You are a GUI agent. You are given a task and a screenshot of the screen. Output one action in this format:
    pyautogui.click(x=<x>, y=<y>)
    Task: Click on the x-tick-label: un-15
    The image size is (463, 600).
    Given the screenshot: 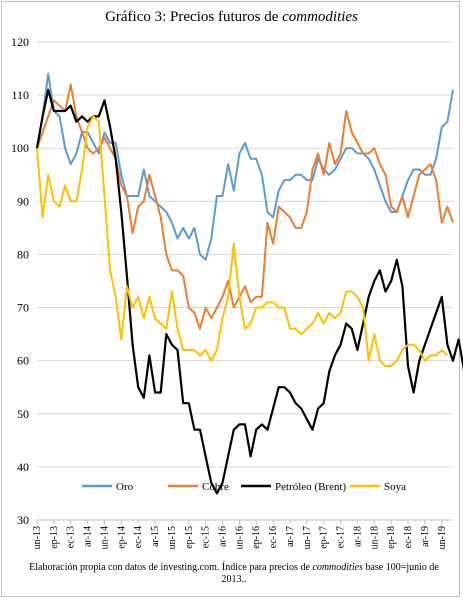 What is the action you would take?
    pyautogui.click(x=172, y=537)
    